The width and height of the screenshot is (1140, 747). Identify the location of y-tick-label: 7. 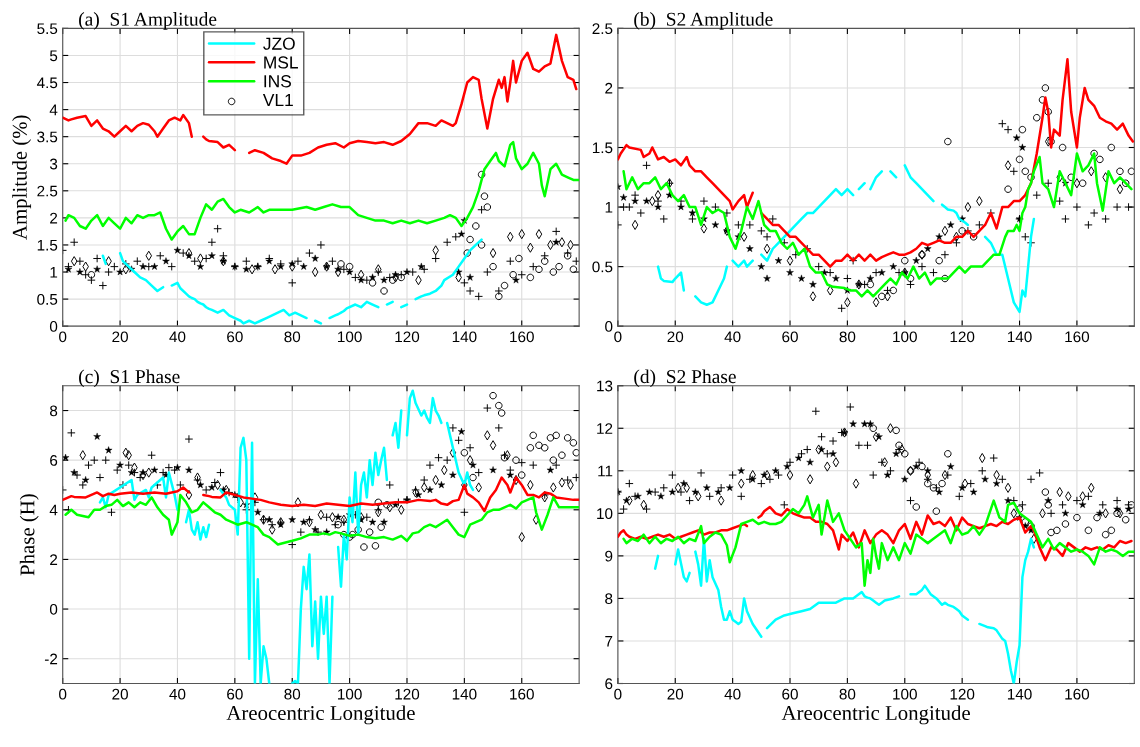
(609, 641).